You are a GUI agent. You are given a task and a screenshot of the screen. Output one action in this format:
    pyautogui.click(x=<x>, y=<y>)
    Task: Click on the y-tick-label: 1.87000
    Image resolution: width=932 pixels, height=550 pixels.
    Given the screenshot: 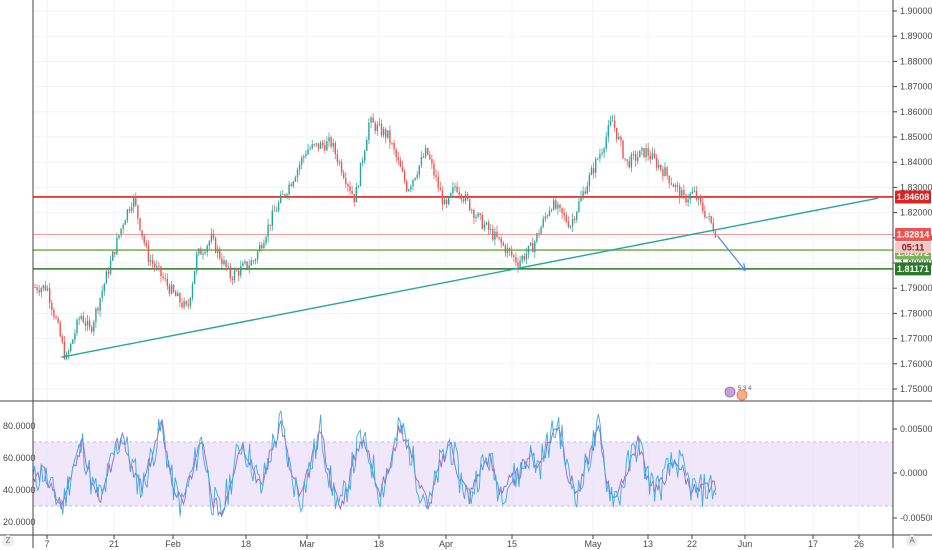 What is the action you would take?
    pyautogui.click(x=916, y=87)
    